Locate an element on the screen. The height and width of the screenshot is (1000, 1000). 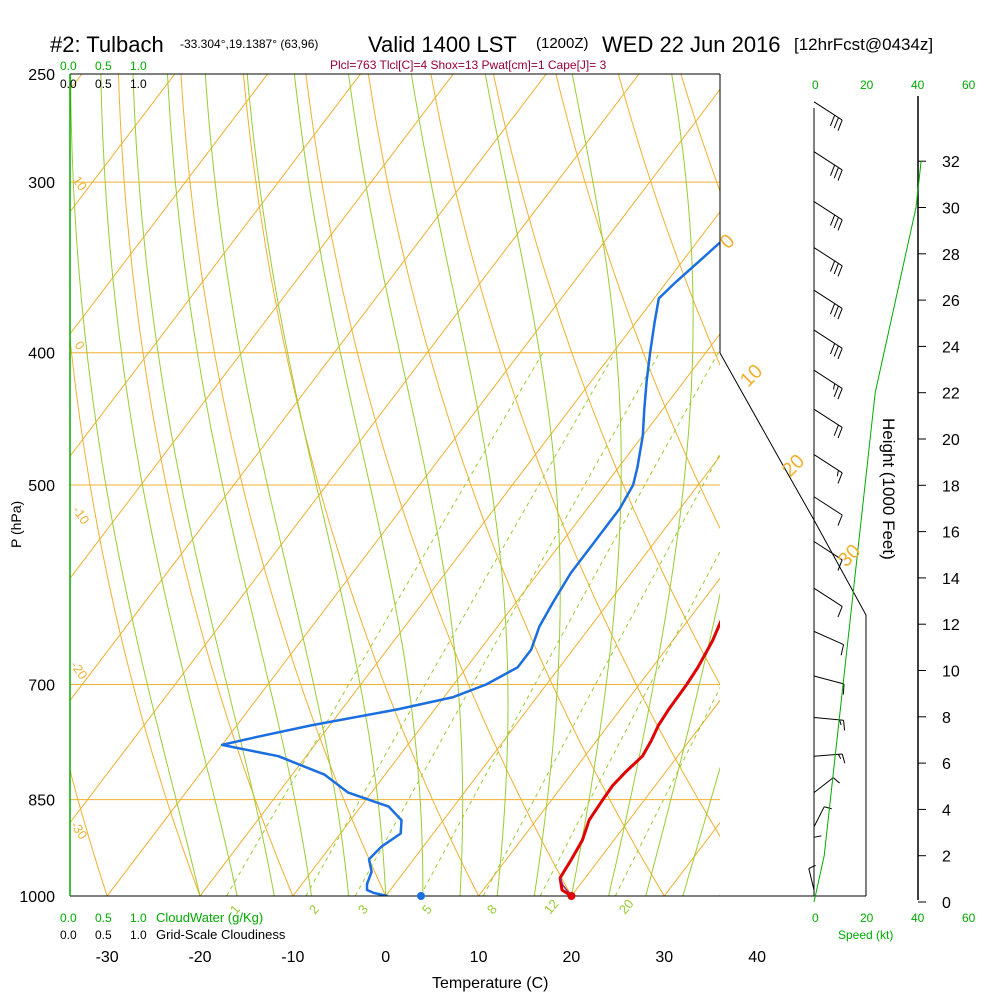
top-black-scale-2: 1.0 is located at coordinates (138, 84).